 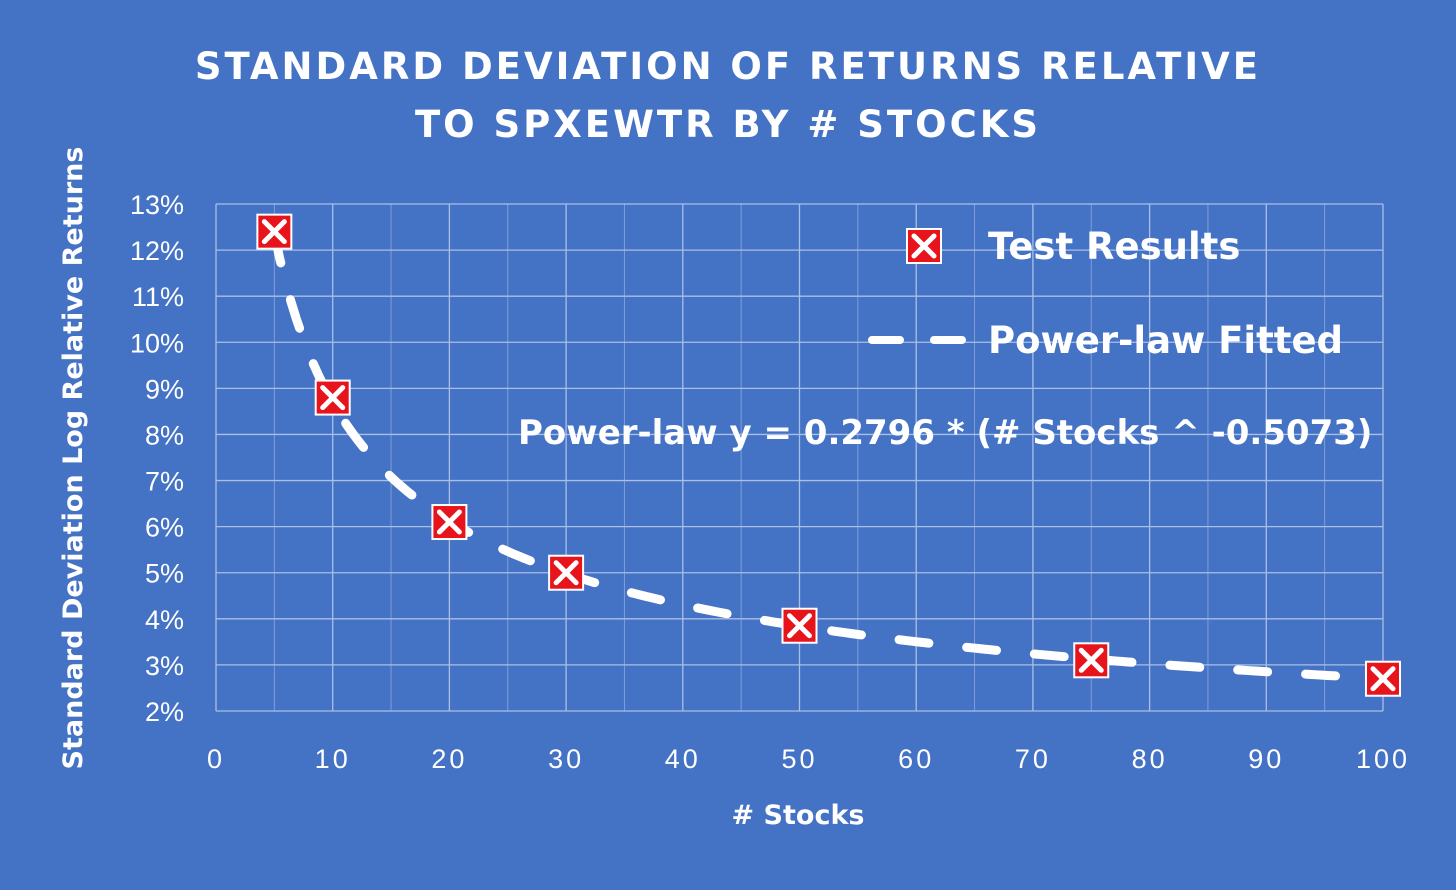 I want to click on chart-title-line-2: TO SPXEWTR BY # STOCKS, so click(x=728, y=124).